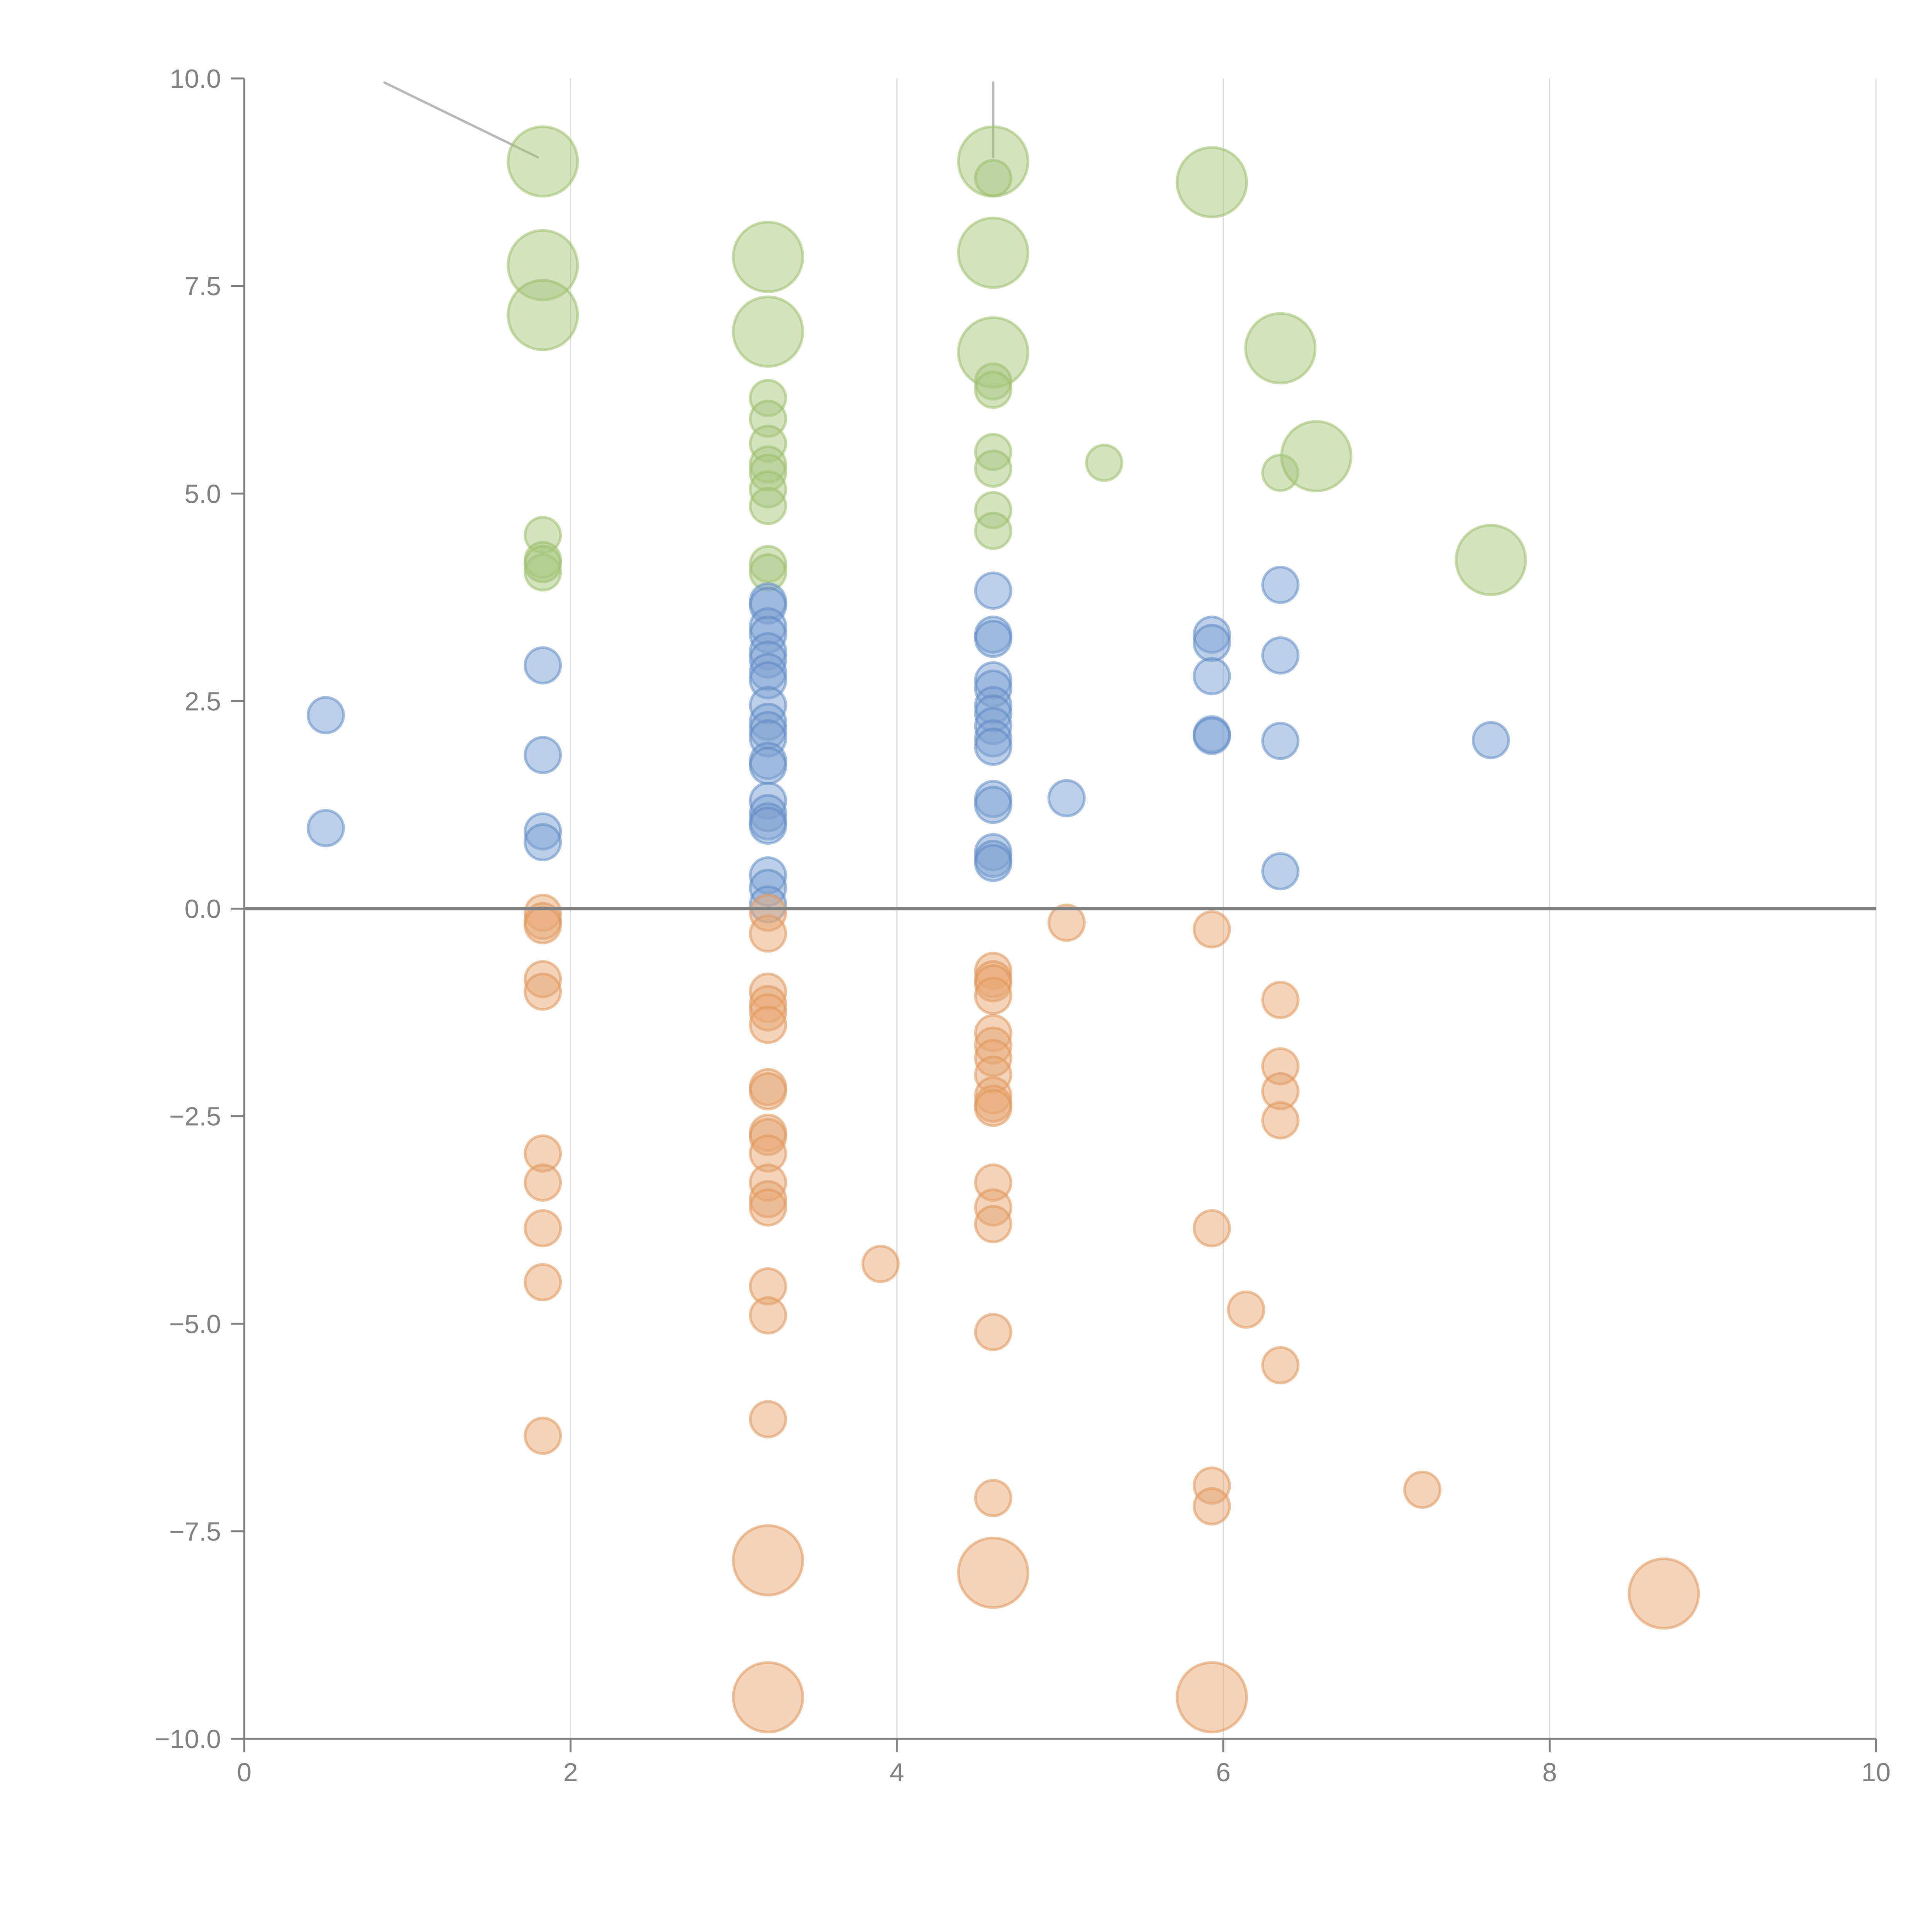 The width and height of the screenshot is (1932, 1932). Describe the element at coordinates (195, 1532) in the screenshot. I see `y-tick-label: −7.5` at that location.